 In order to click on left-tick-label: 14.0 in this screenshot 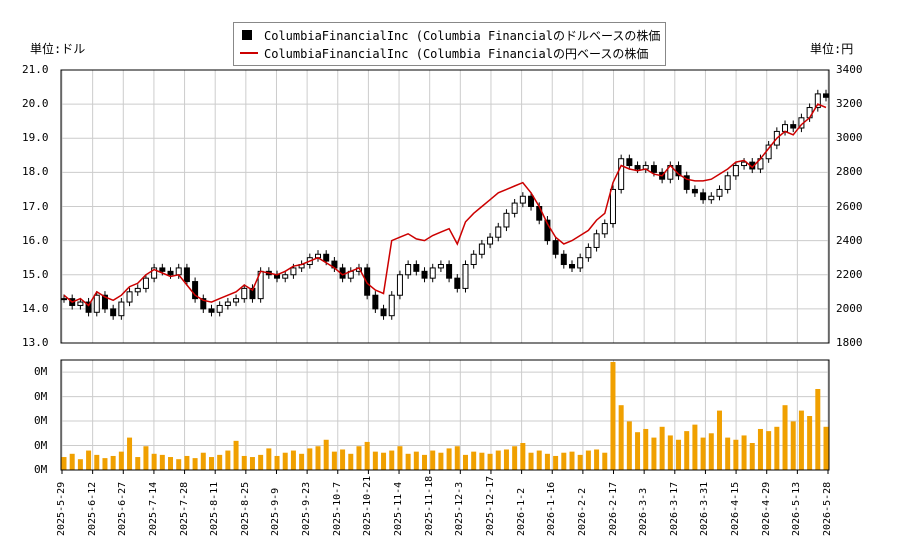, I will do `click(35, 308)`.